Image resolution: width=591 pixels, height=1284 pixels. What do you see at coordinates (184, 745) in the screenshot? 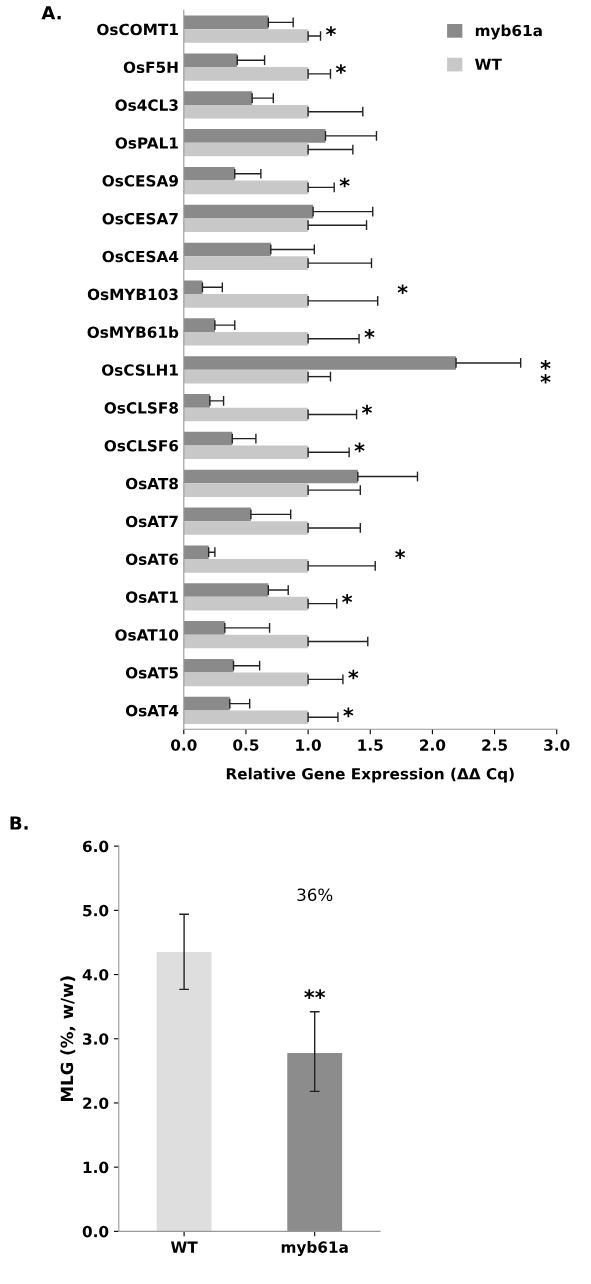
I see `x-tick-label: 0.0` at bounding box center [184, 745].